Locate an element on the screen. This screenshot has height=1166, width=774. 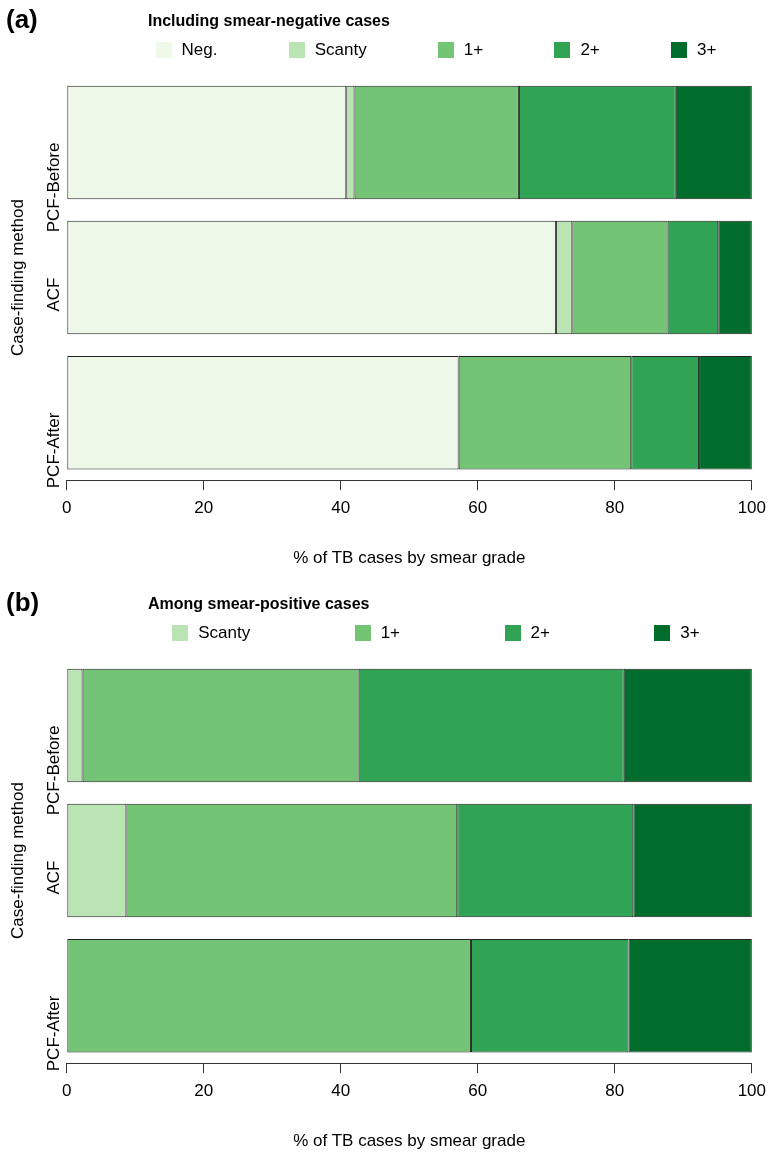
text: (a) is located at coordinates (22, 19).